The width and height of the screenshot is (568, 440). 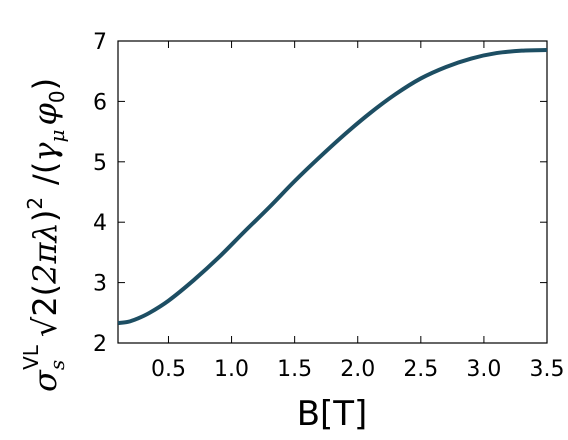 What do you see at coordinates (483, 369) in the screenshot?
I see `x-tick-label: 3.0` at bounding box center [483, 369].